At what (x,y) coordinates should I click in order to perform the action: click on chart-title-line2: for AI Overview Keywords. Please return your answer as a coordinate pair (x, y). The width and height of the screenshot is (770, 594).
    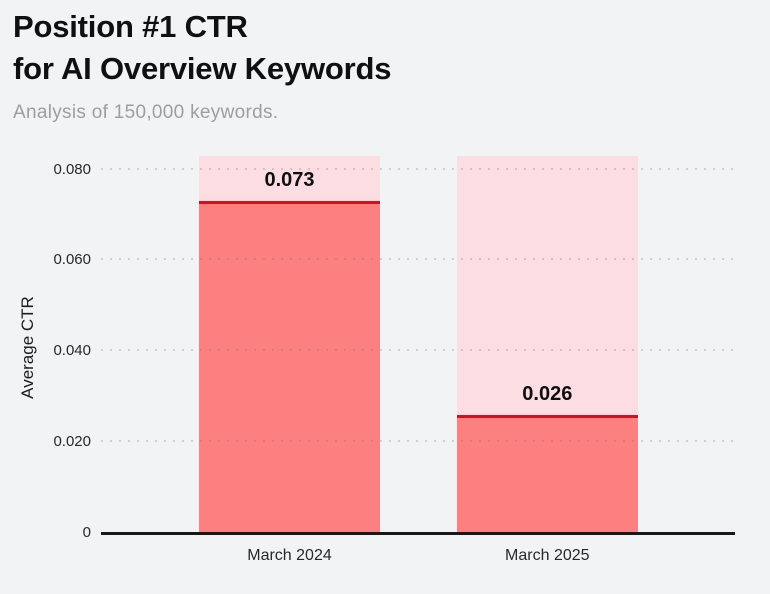
    Looking at the image, I should click on (202, 68).